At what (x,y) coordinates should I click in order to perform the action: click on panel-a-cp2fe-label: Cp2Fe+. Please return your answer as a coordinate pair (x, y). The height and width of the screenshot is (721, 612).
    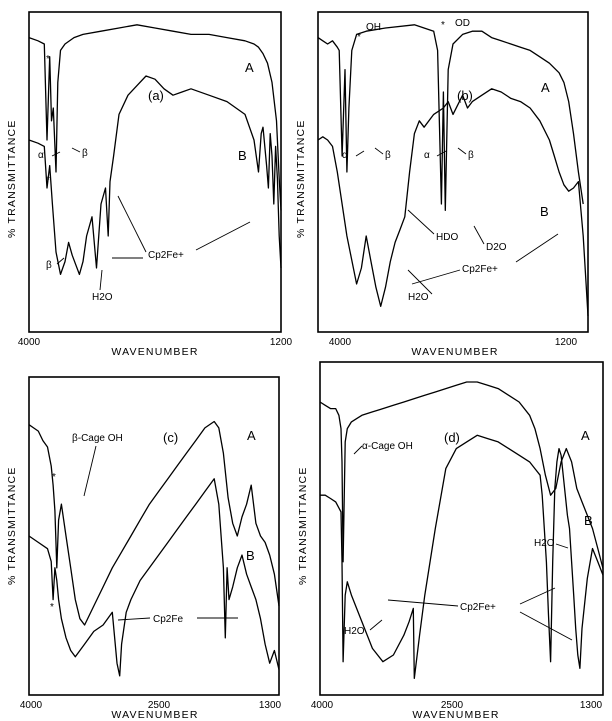
    Looking at the image, I should click on (166, 255).